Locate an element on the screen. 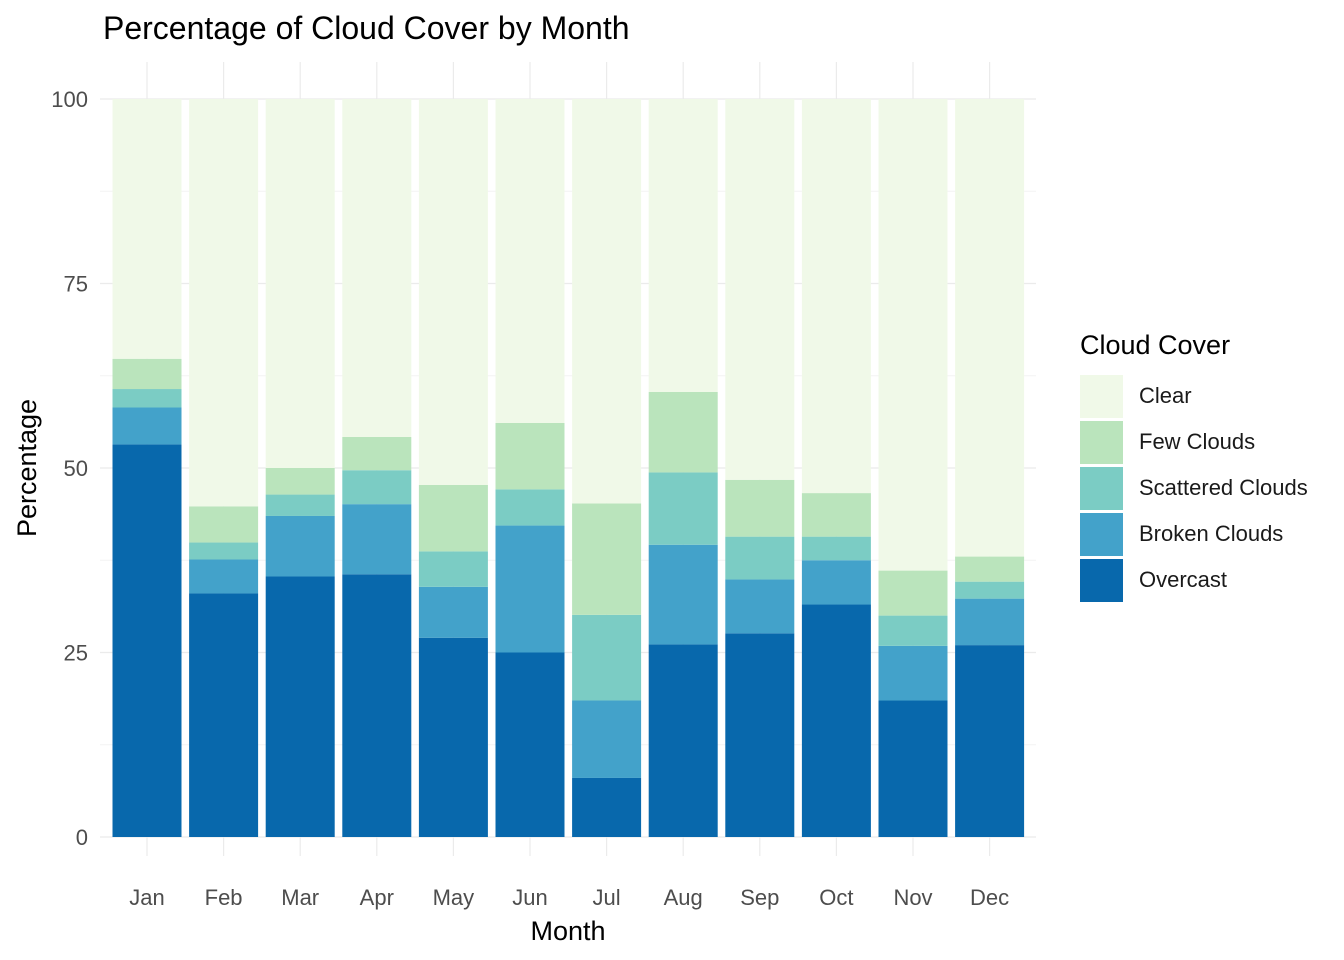 This screenshot has width=1344, height=960. x-axis-title: Month is located at coordinates (567, 931).